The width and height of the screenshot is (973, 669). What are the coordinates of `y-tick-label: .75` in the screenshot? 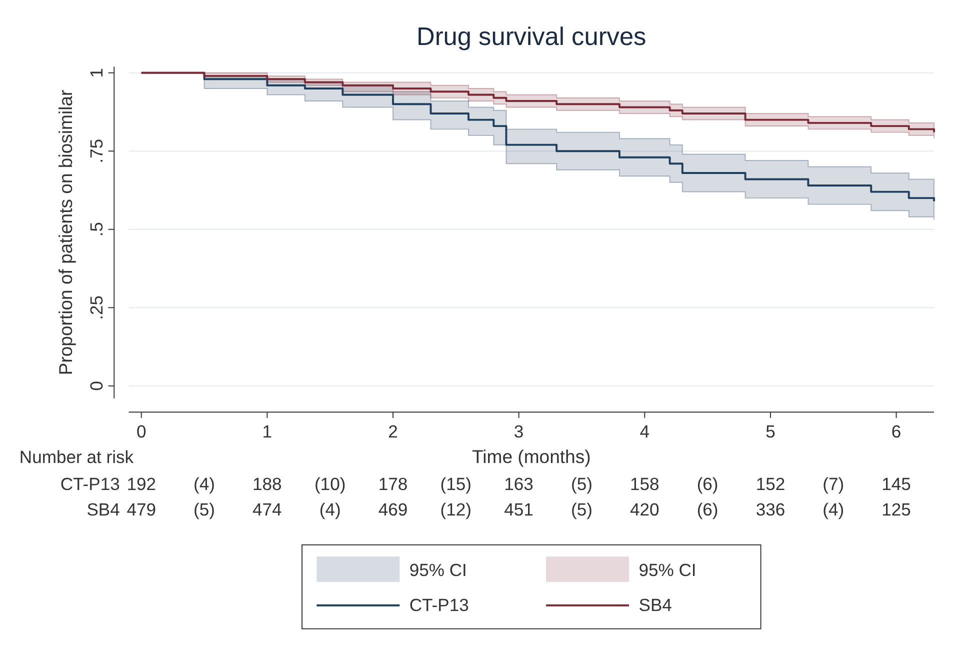 It's located at (96, 151).